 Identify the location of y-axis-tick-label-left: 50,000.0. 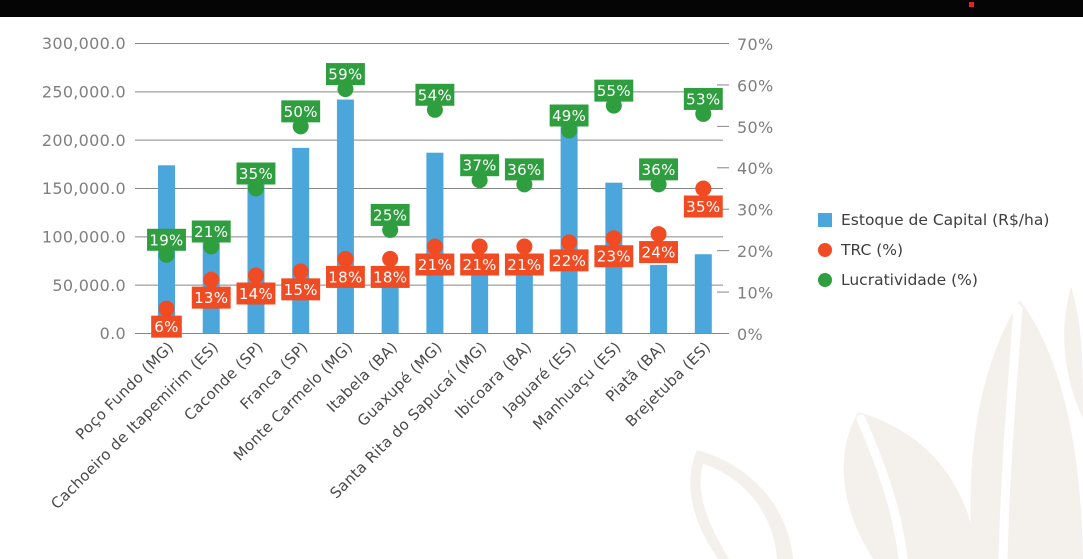
(89, 285).